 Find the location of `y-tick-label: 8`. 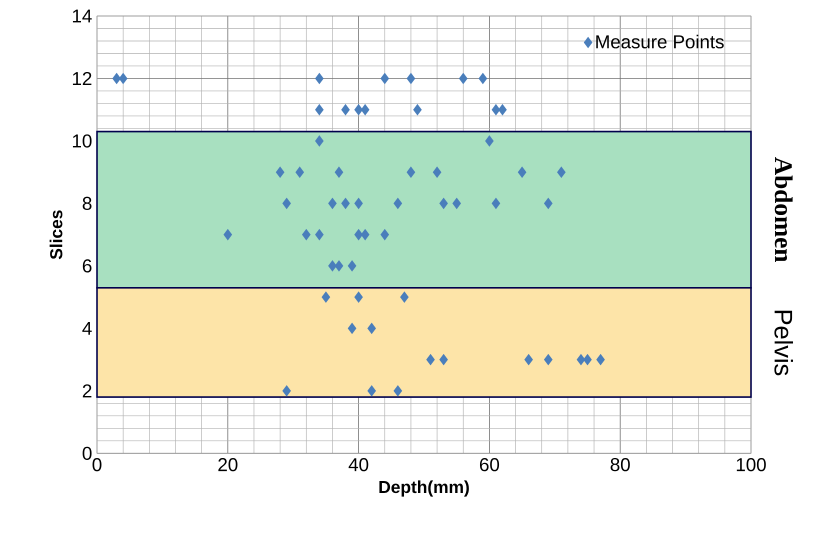

y-tick-label: 8 is located at coordinates (87, 203).